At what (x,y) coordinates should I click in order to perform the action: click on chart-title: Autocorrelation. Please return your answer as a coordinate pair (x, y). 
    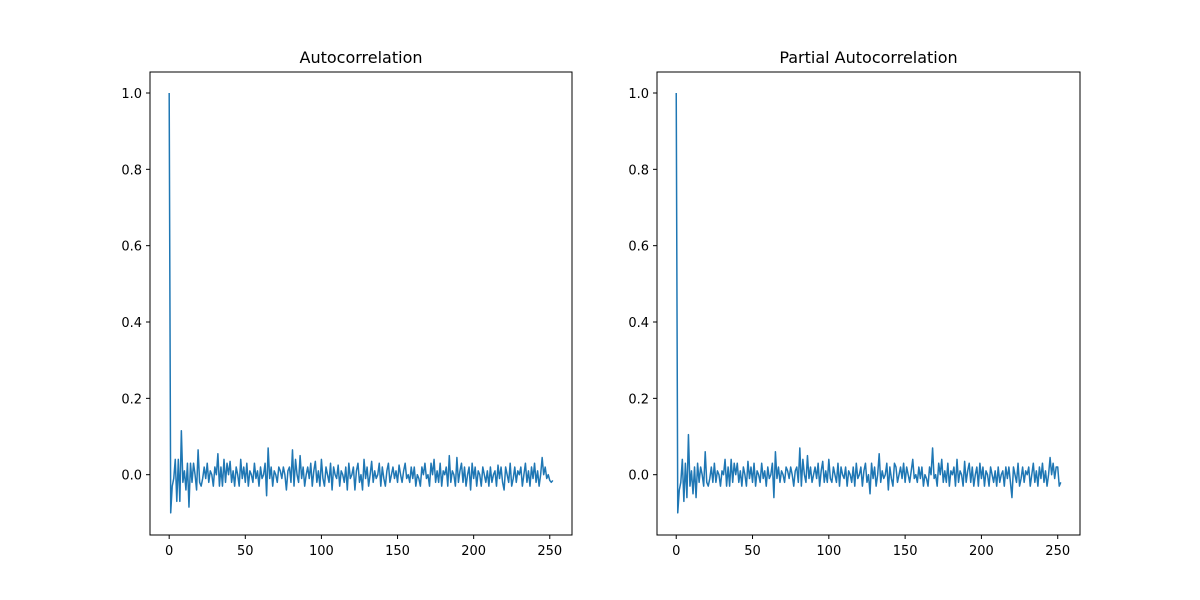
    Looking at the image, I should click on (361, 57).